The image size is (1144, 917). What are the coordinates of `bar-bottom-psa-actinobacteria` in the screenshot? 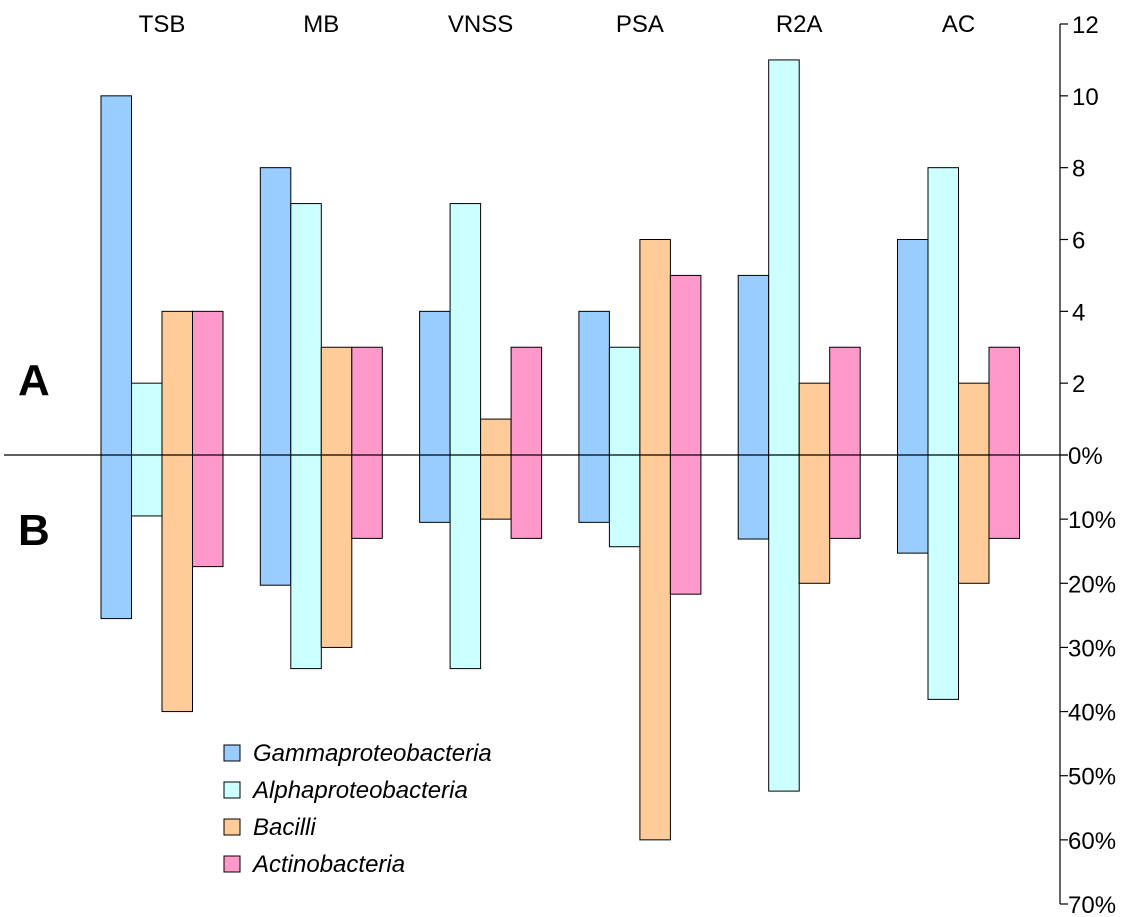 It's located at (685, 524).